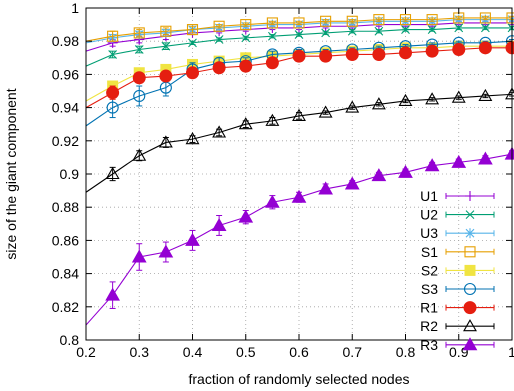 The width and height of the screenshot is (514, 391). I want to click on legend-label: R2, so click(429, 326).